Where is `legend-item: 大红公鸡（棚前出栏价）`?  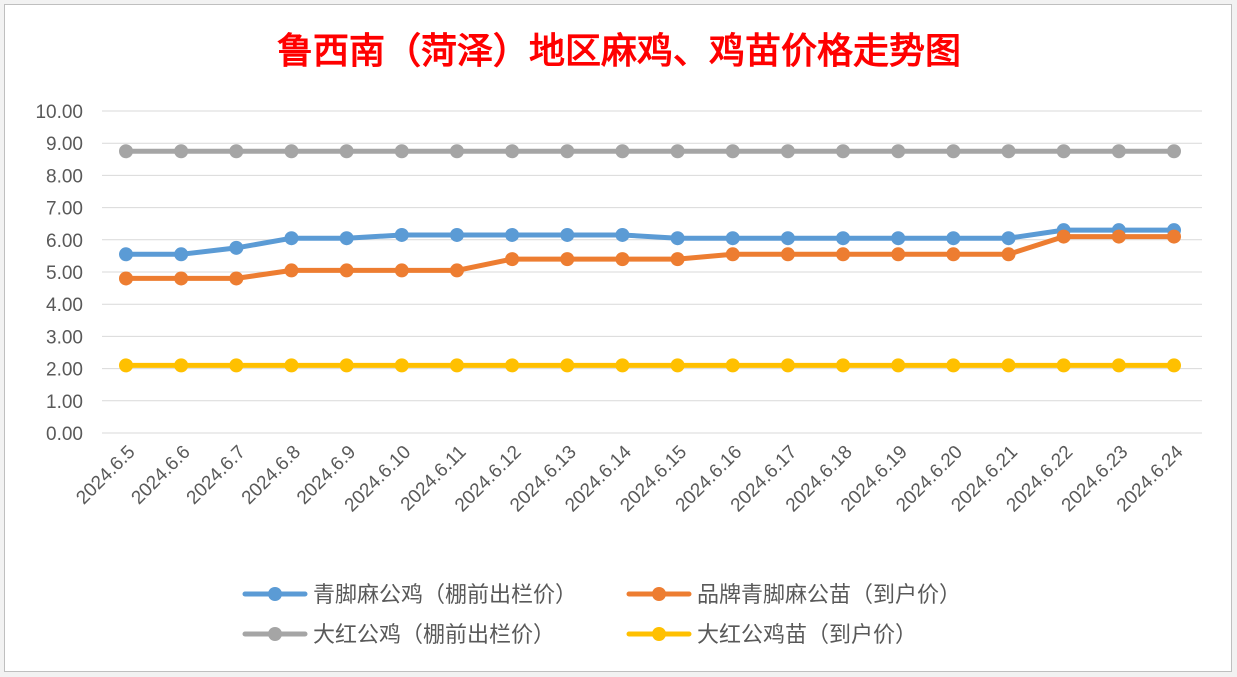 legend-item: 大红公鸡（棚前出栏价） is located at coordinates (398, 635).